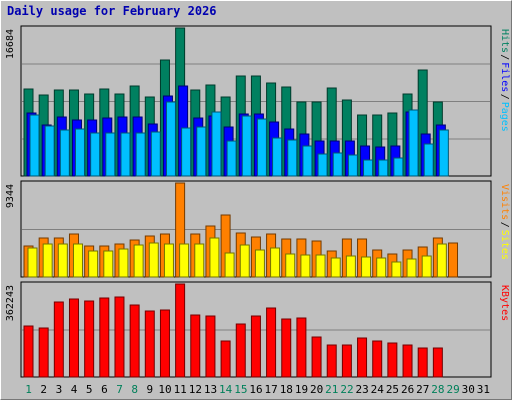 Image resolution: width=512 pixels, height=400 pixels. Describe the element at coordinates (210, 389) in the screenshot. I see `x-tick-day-13: 13` at that location.